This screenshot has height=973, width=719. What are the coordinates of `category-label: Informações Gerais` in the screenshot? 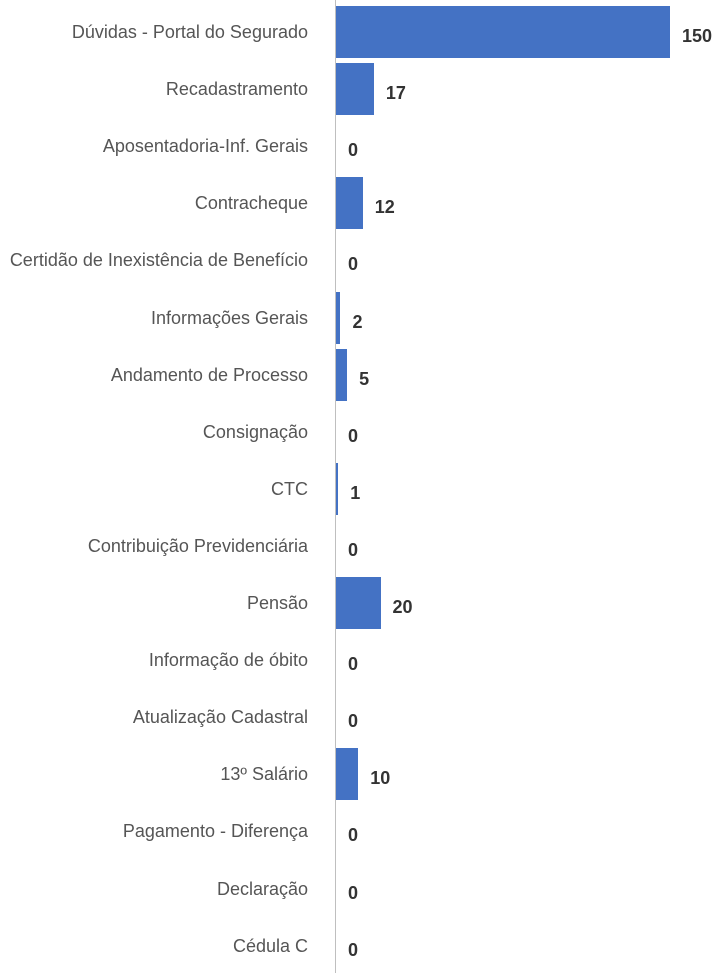 It's located at (229, 317).